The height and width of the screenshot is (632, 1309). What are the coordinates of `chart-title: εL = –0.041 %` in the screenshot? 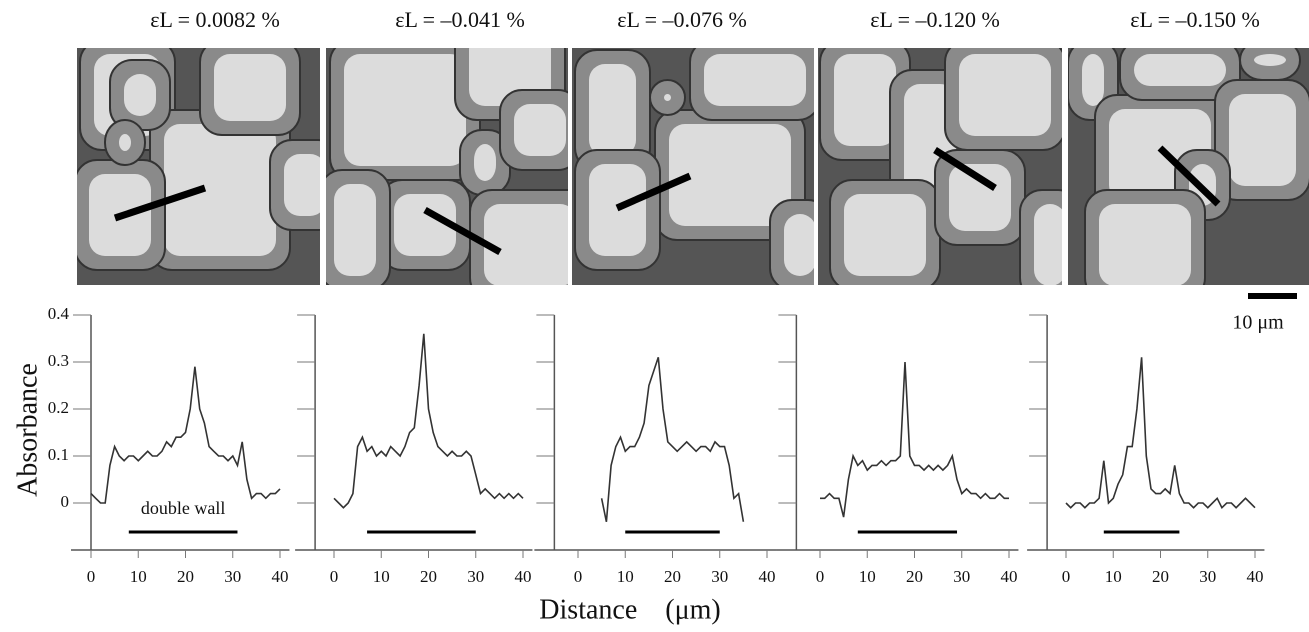 It's located at (460, 19).